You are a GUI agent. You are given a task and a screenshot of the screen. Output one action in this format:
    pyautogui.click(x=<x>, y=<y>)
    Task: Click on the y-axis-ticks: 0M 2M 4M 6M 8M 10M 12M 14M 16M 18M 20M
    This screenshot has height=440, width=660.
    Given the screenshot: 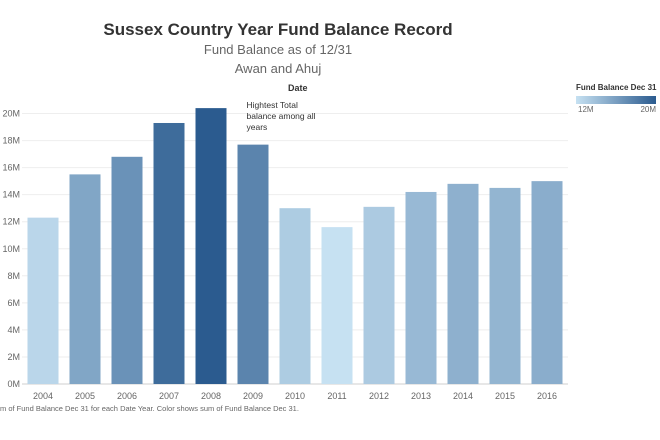 What is the action you would take?
    pyautogui.click(x=11, y=249)
    